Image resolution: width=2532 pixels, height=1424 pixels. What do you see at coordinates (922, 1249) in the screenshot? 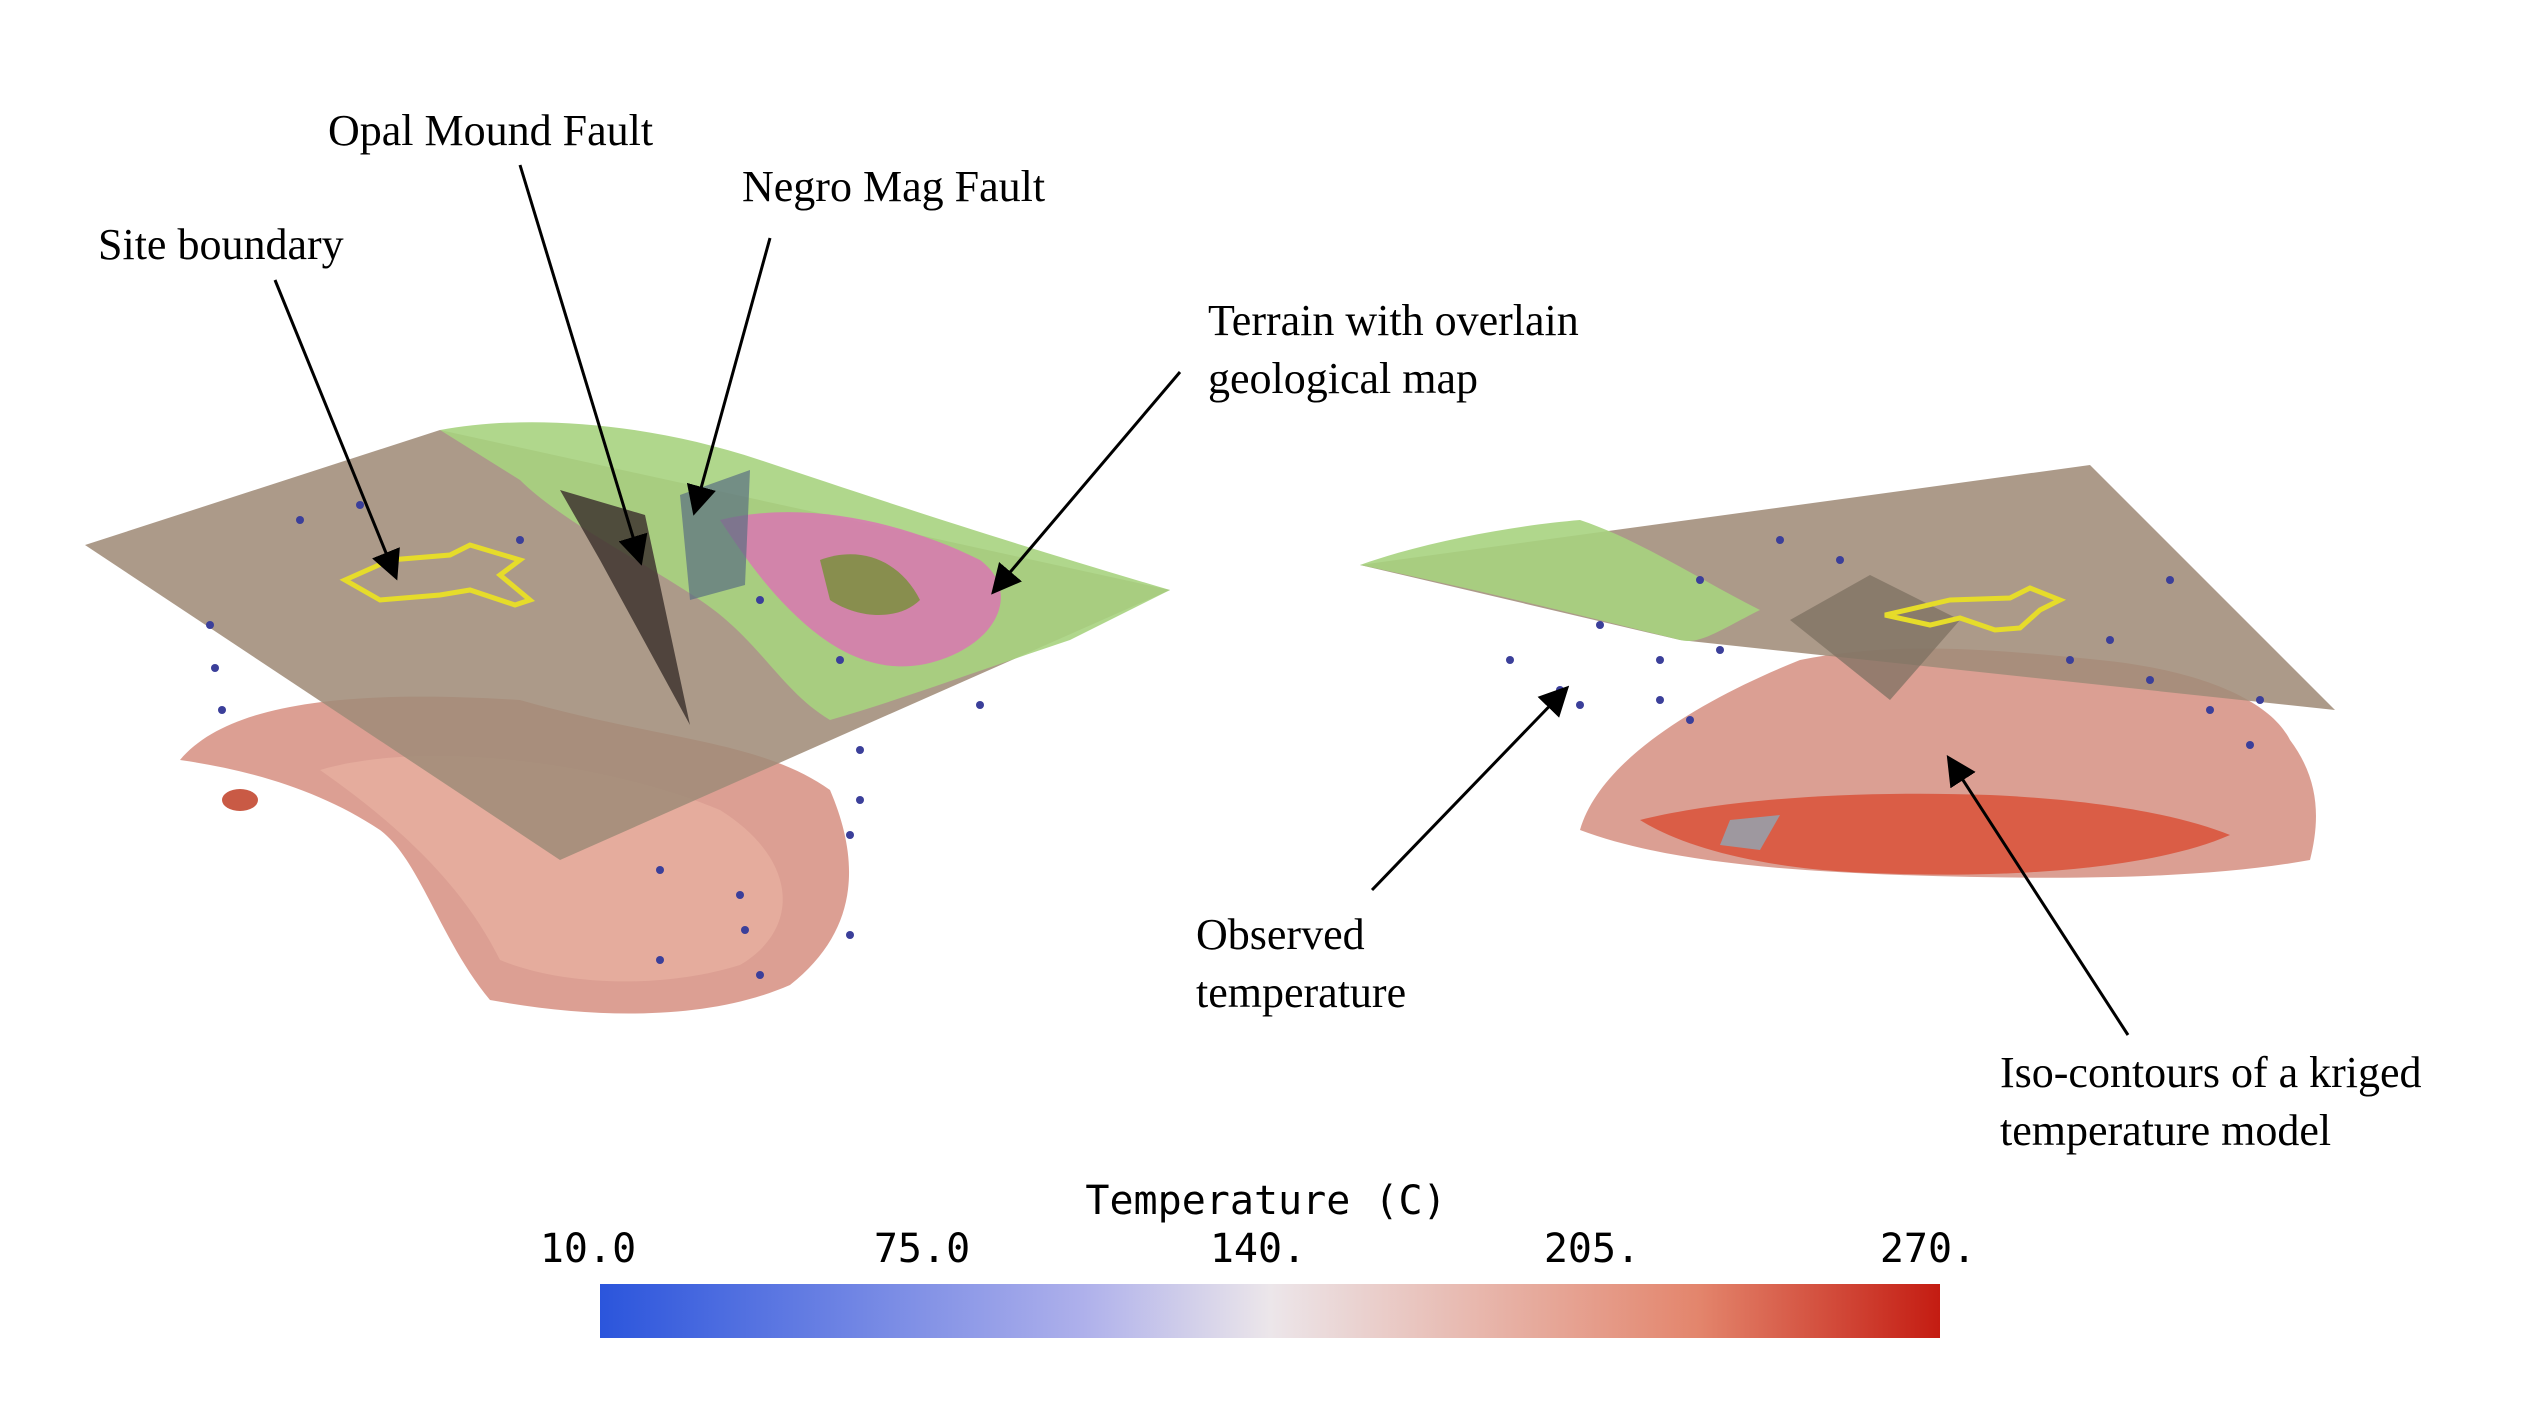
I see `colorbar-tick: 75.0` at bounding box center [922, 1249].